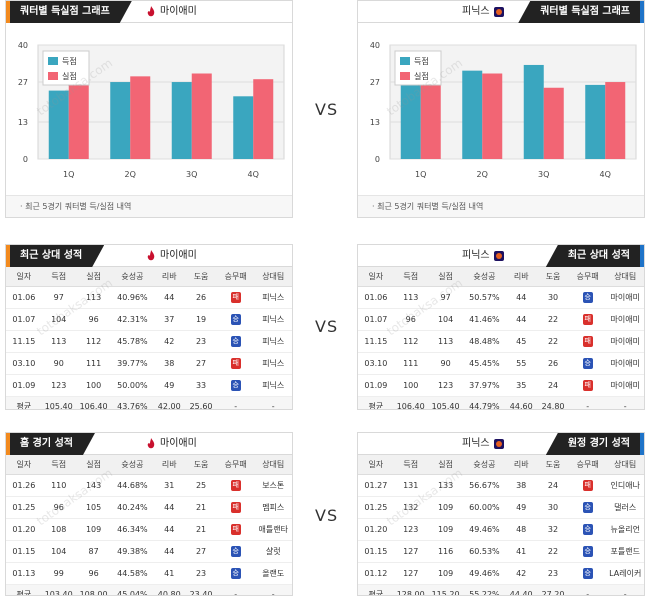  I want to click on average-cell: 27.20, so click(553, 589).